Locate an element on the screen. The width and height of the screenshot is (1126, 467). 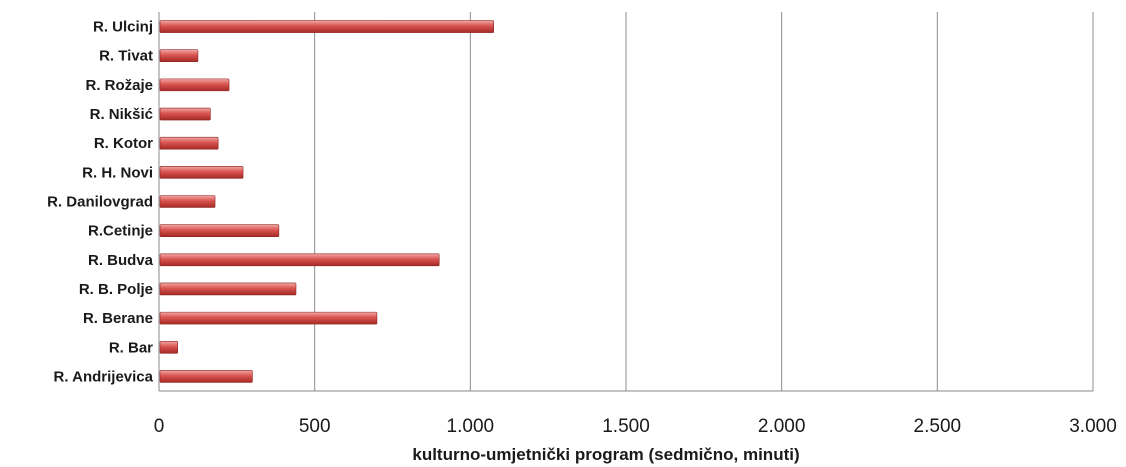
category-label: R. Andrijevica is located at coordinates (104, 376).